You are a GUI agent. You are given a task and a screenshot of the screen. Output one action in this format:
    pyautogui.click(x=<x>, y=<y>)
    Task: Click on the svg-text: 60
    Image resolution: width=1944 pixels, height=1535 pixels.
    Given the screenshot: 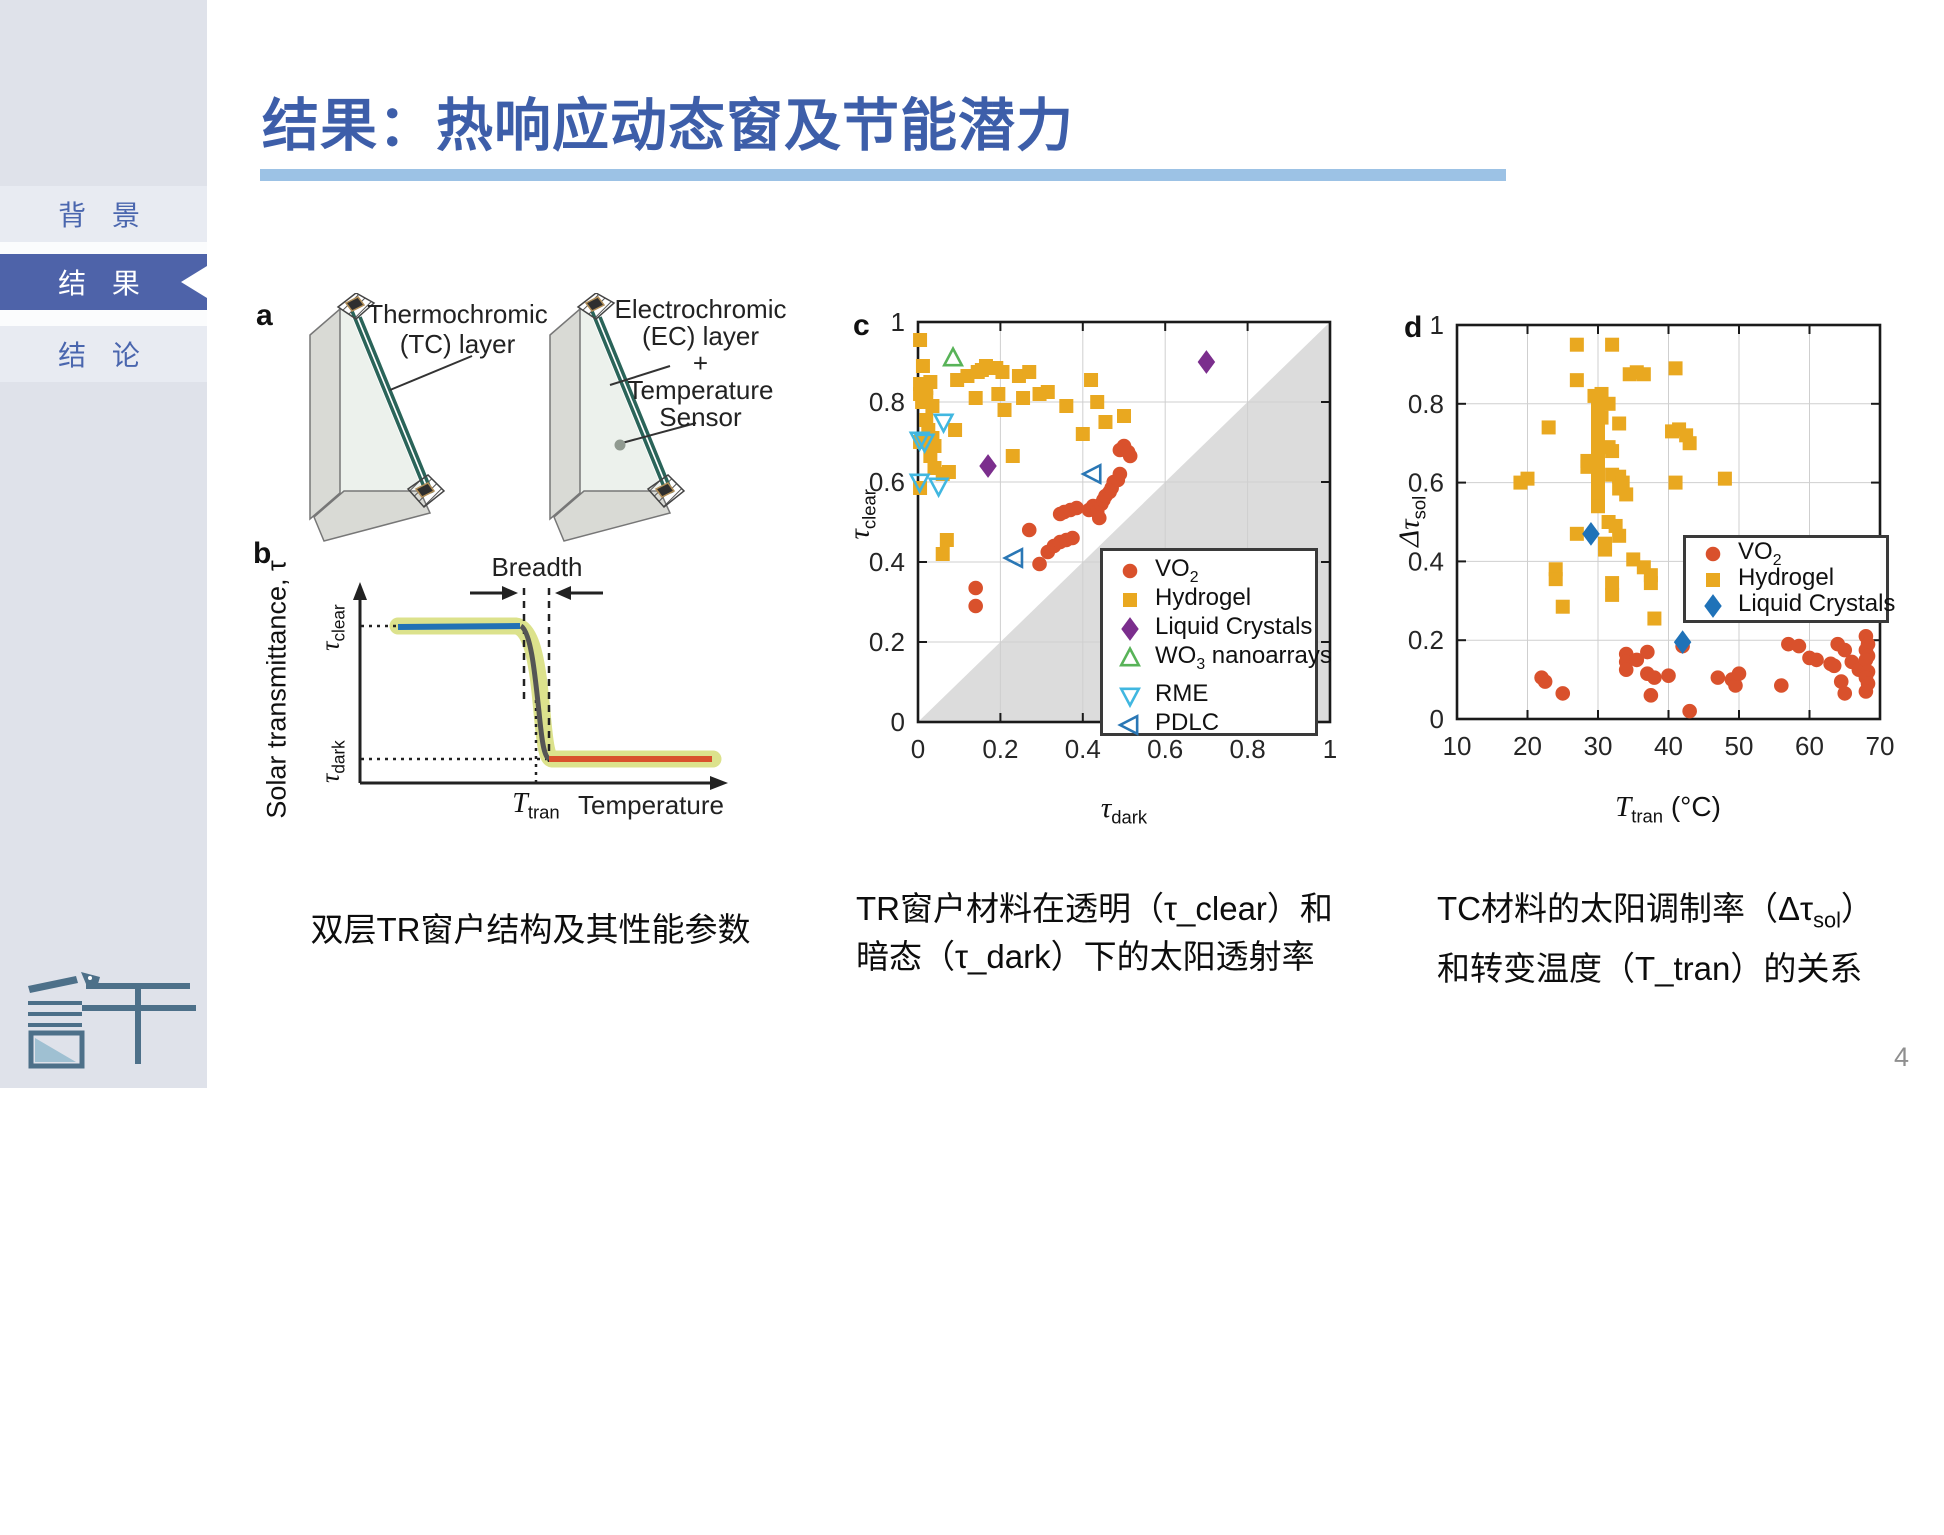 What is the action you would take?
    pyautogui.click(x=1809, y=746)
    